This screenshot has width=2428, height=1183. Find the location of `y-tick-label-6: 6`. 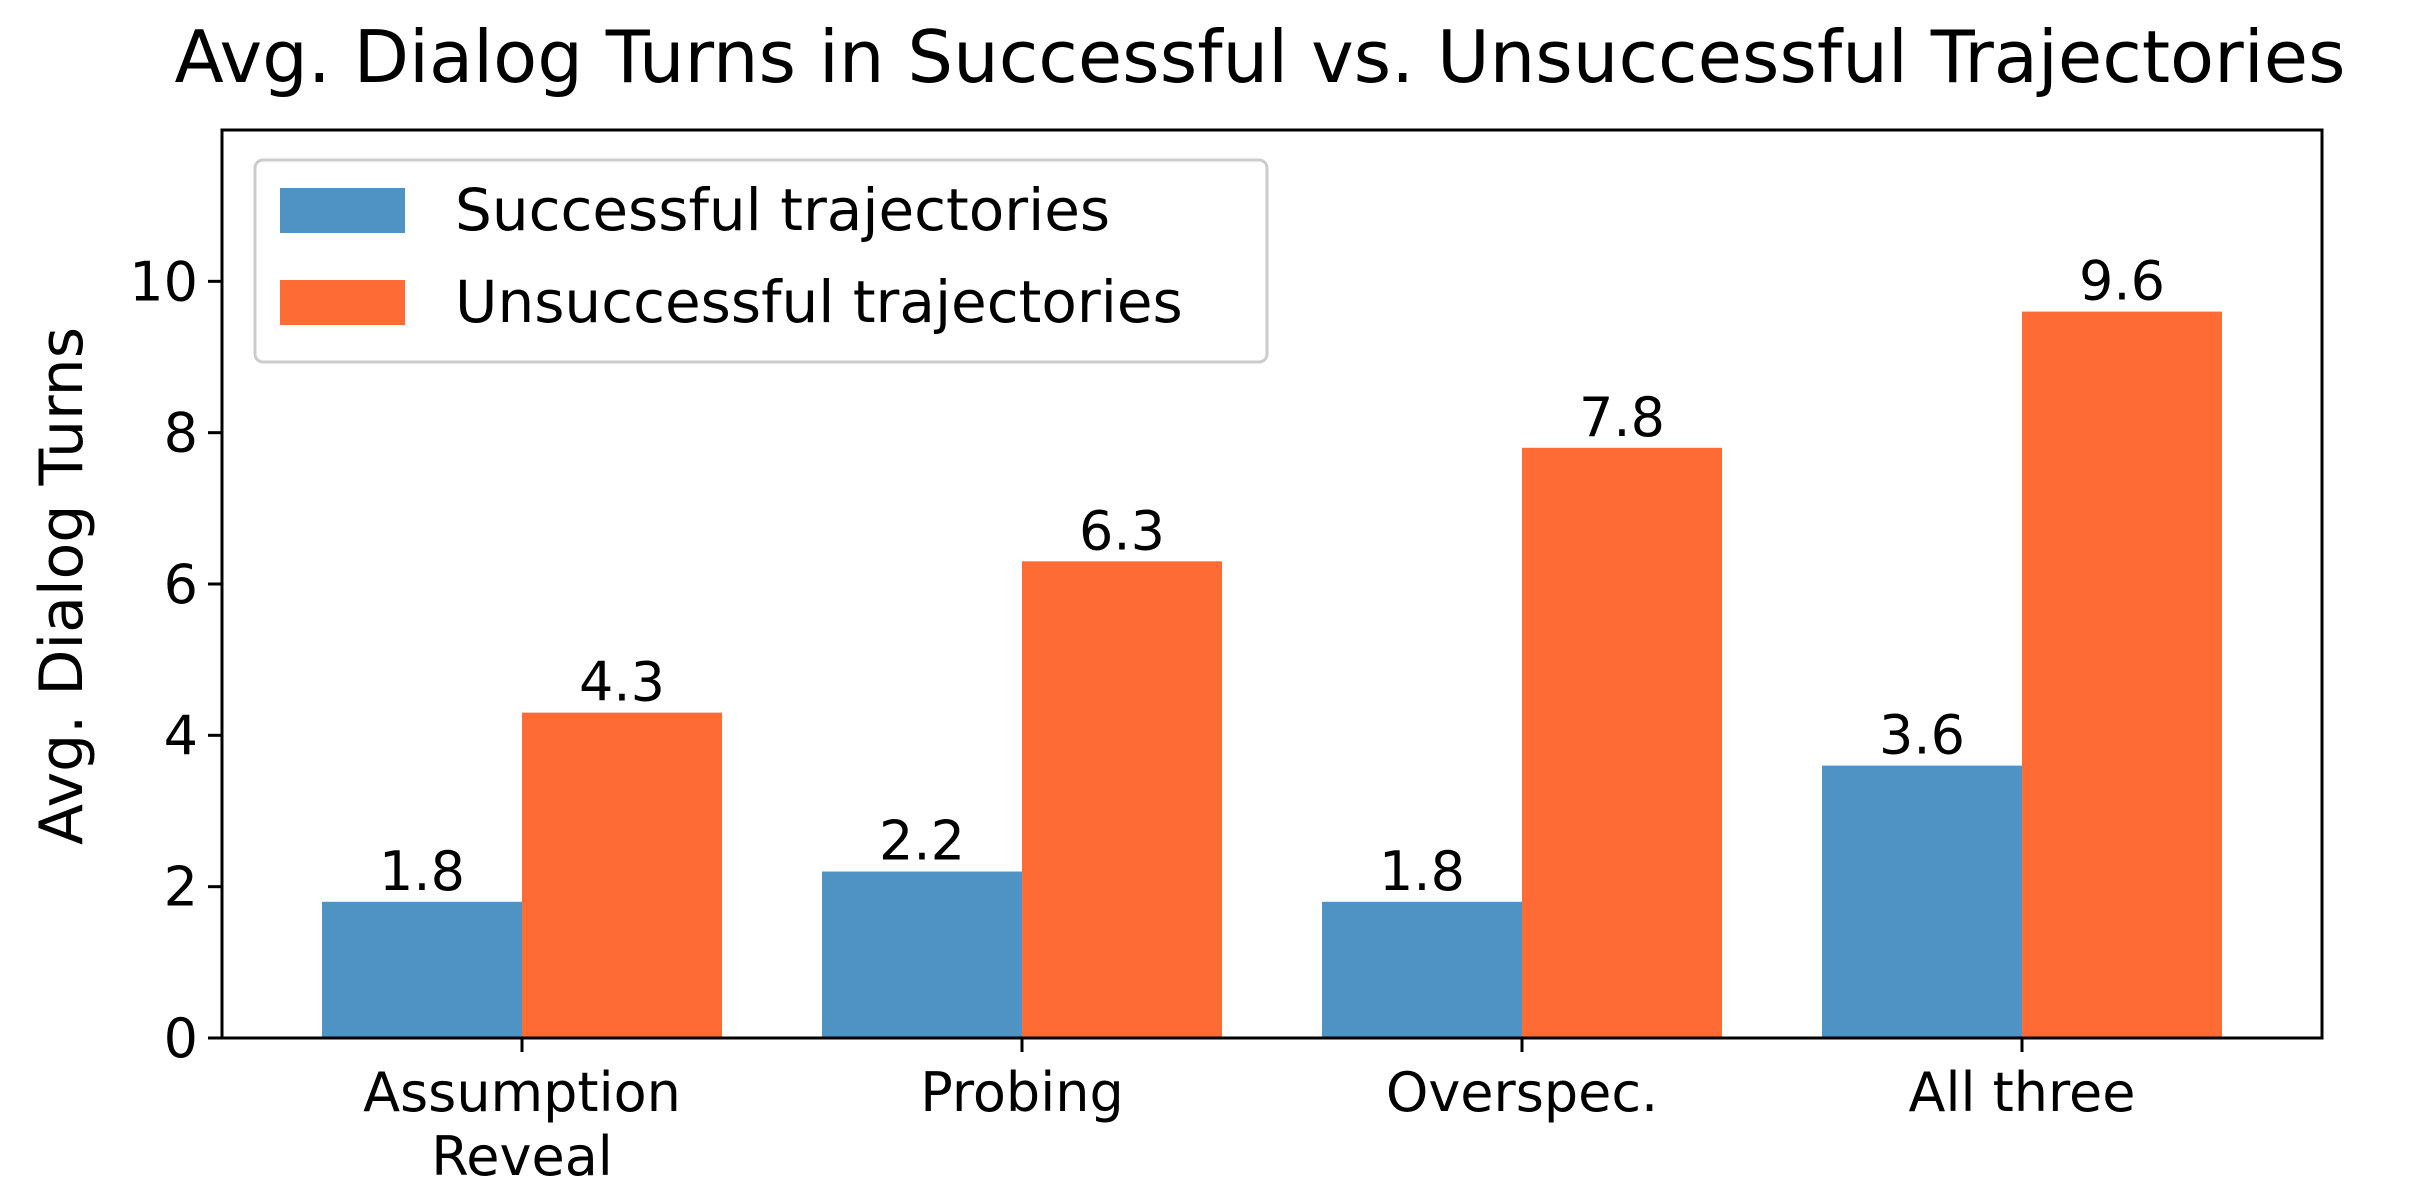

y-tick-label-6: 6 is located at coordinates (181, 584).